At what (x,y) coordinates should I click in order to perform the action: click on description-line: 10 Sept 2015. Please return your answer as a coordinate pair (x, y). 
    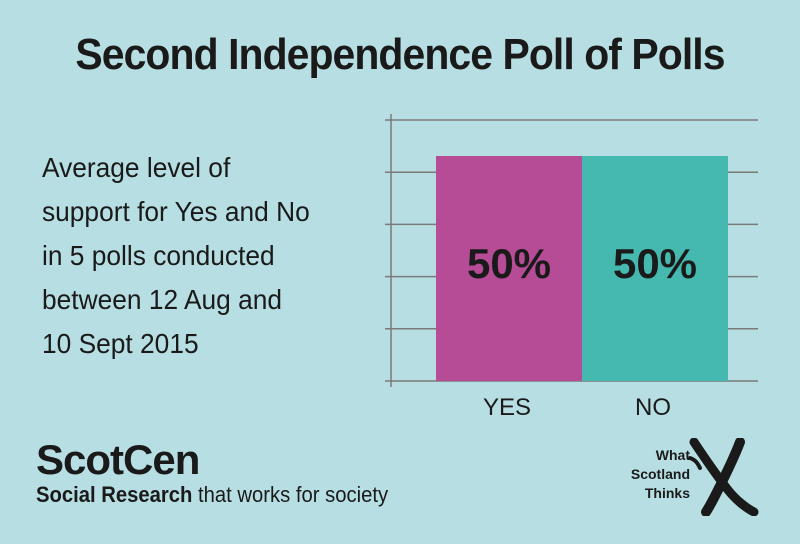
    Looking at the image, I should click on (120, 343).